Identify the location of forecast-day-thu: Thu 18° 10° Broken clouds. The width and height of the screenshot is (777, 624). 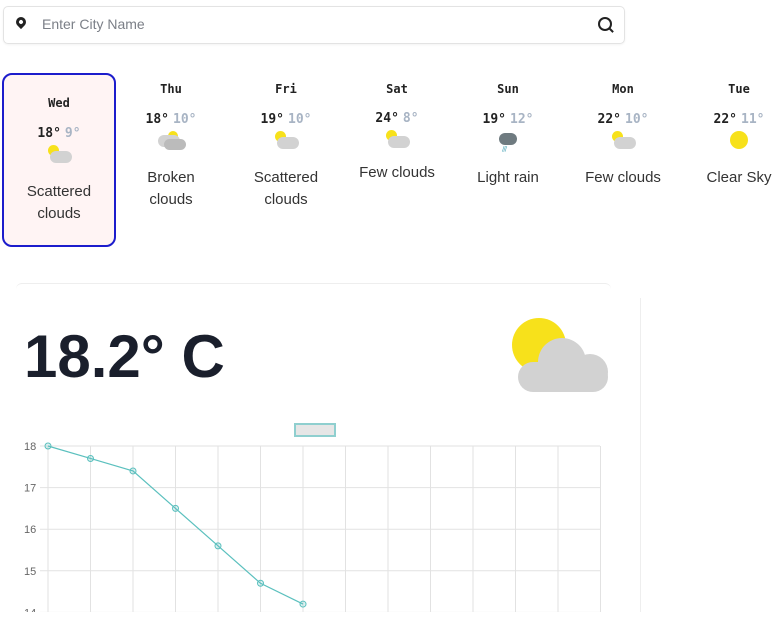
(171, 146).